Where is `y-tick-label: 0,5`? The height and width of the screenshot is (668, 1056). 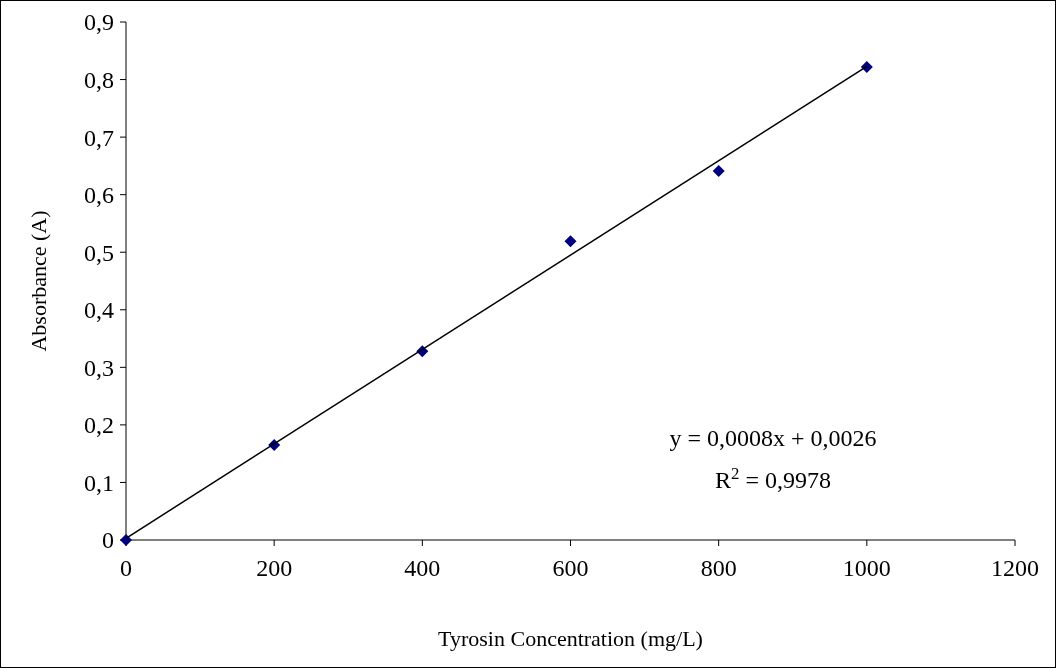
y-tick-label: 0,5 is located at coordinates (99, 252).